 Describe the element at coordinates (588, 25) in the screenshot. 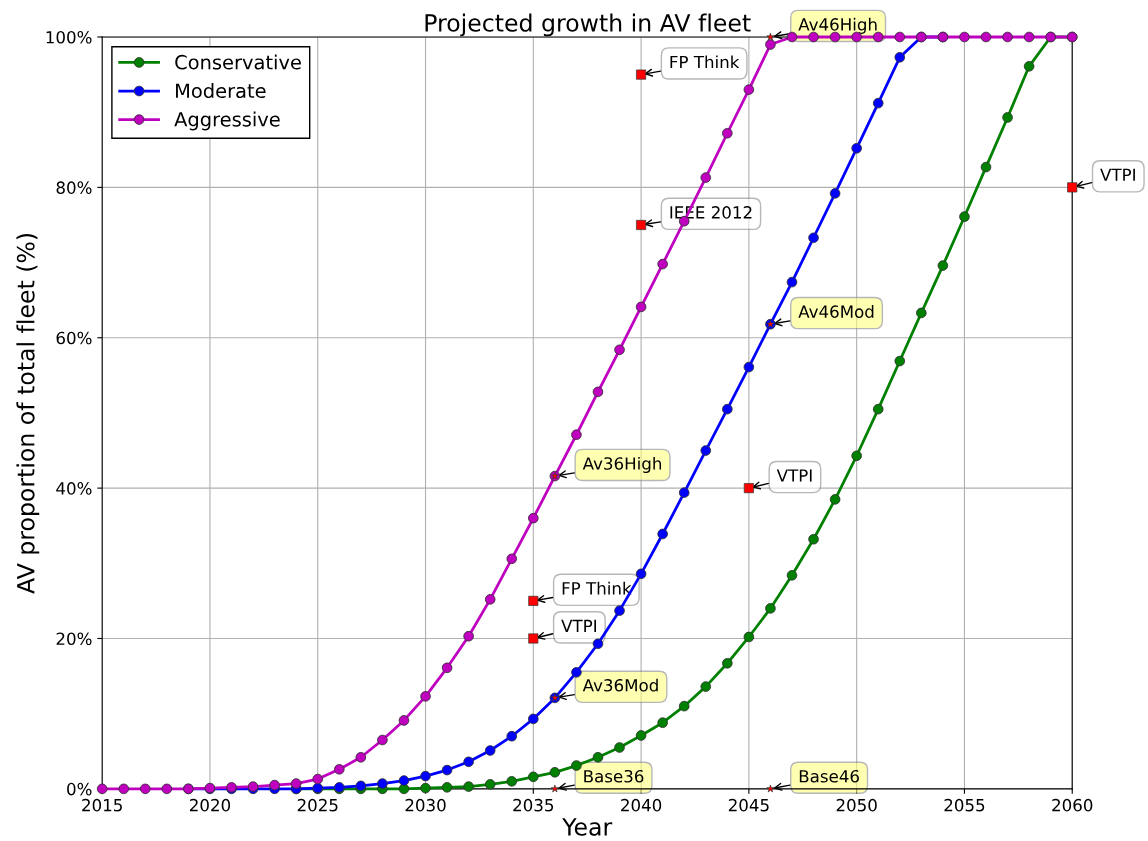

I see `chart-title: Projected growth in AV fleet` at that location.